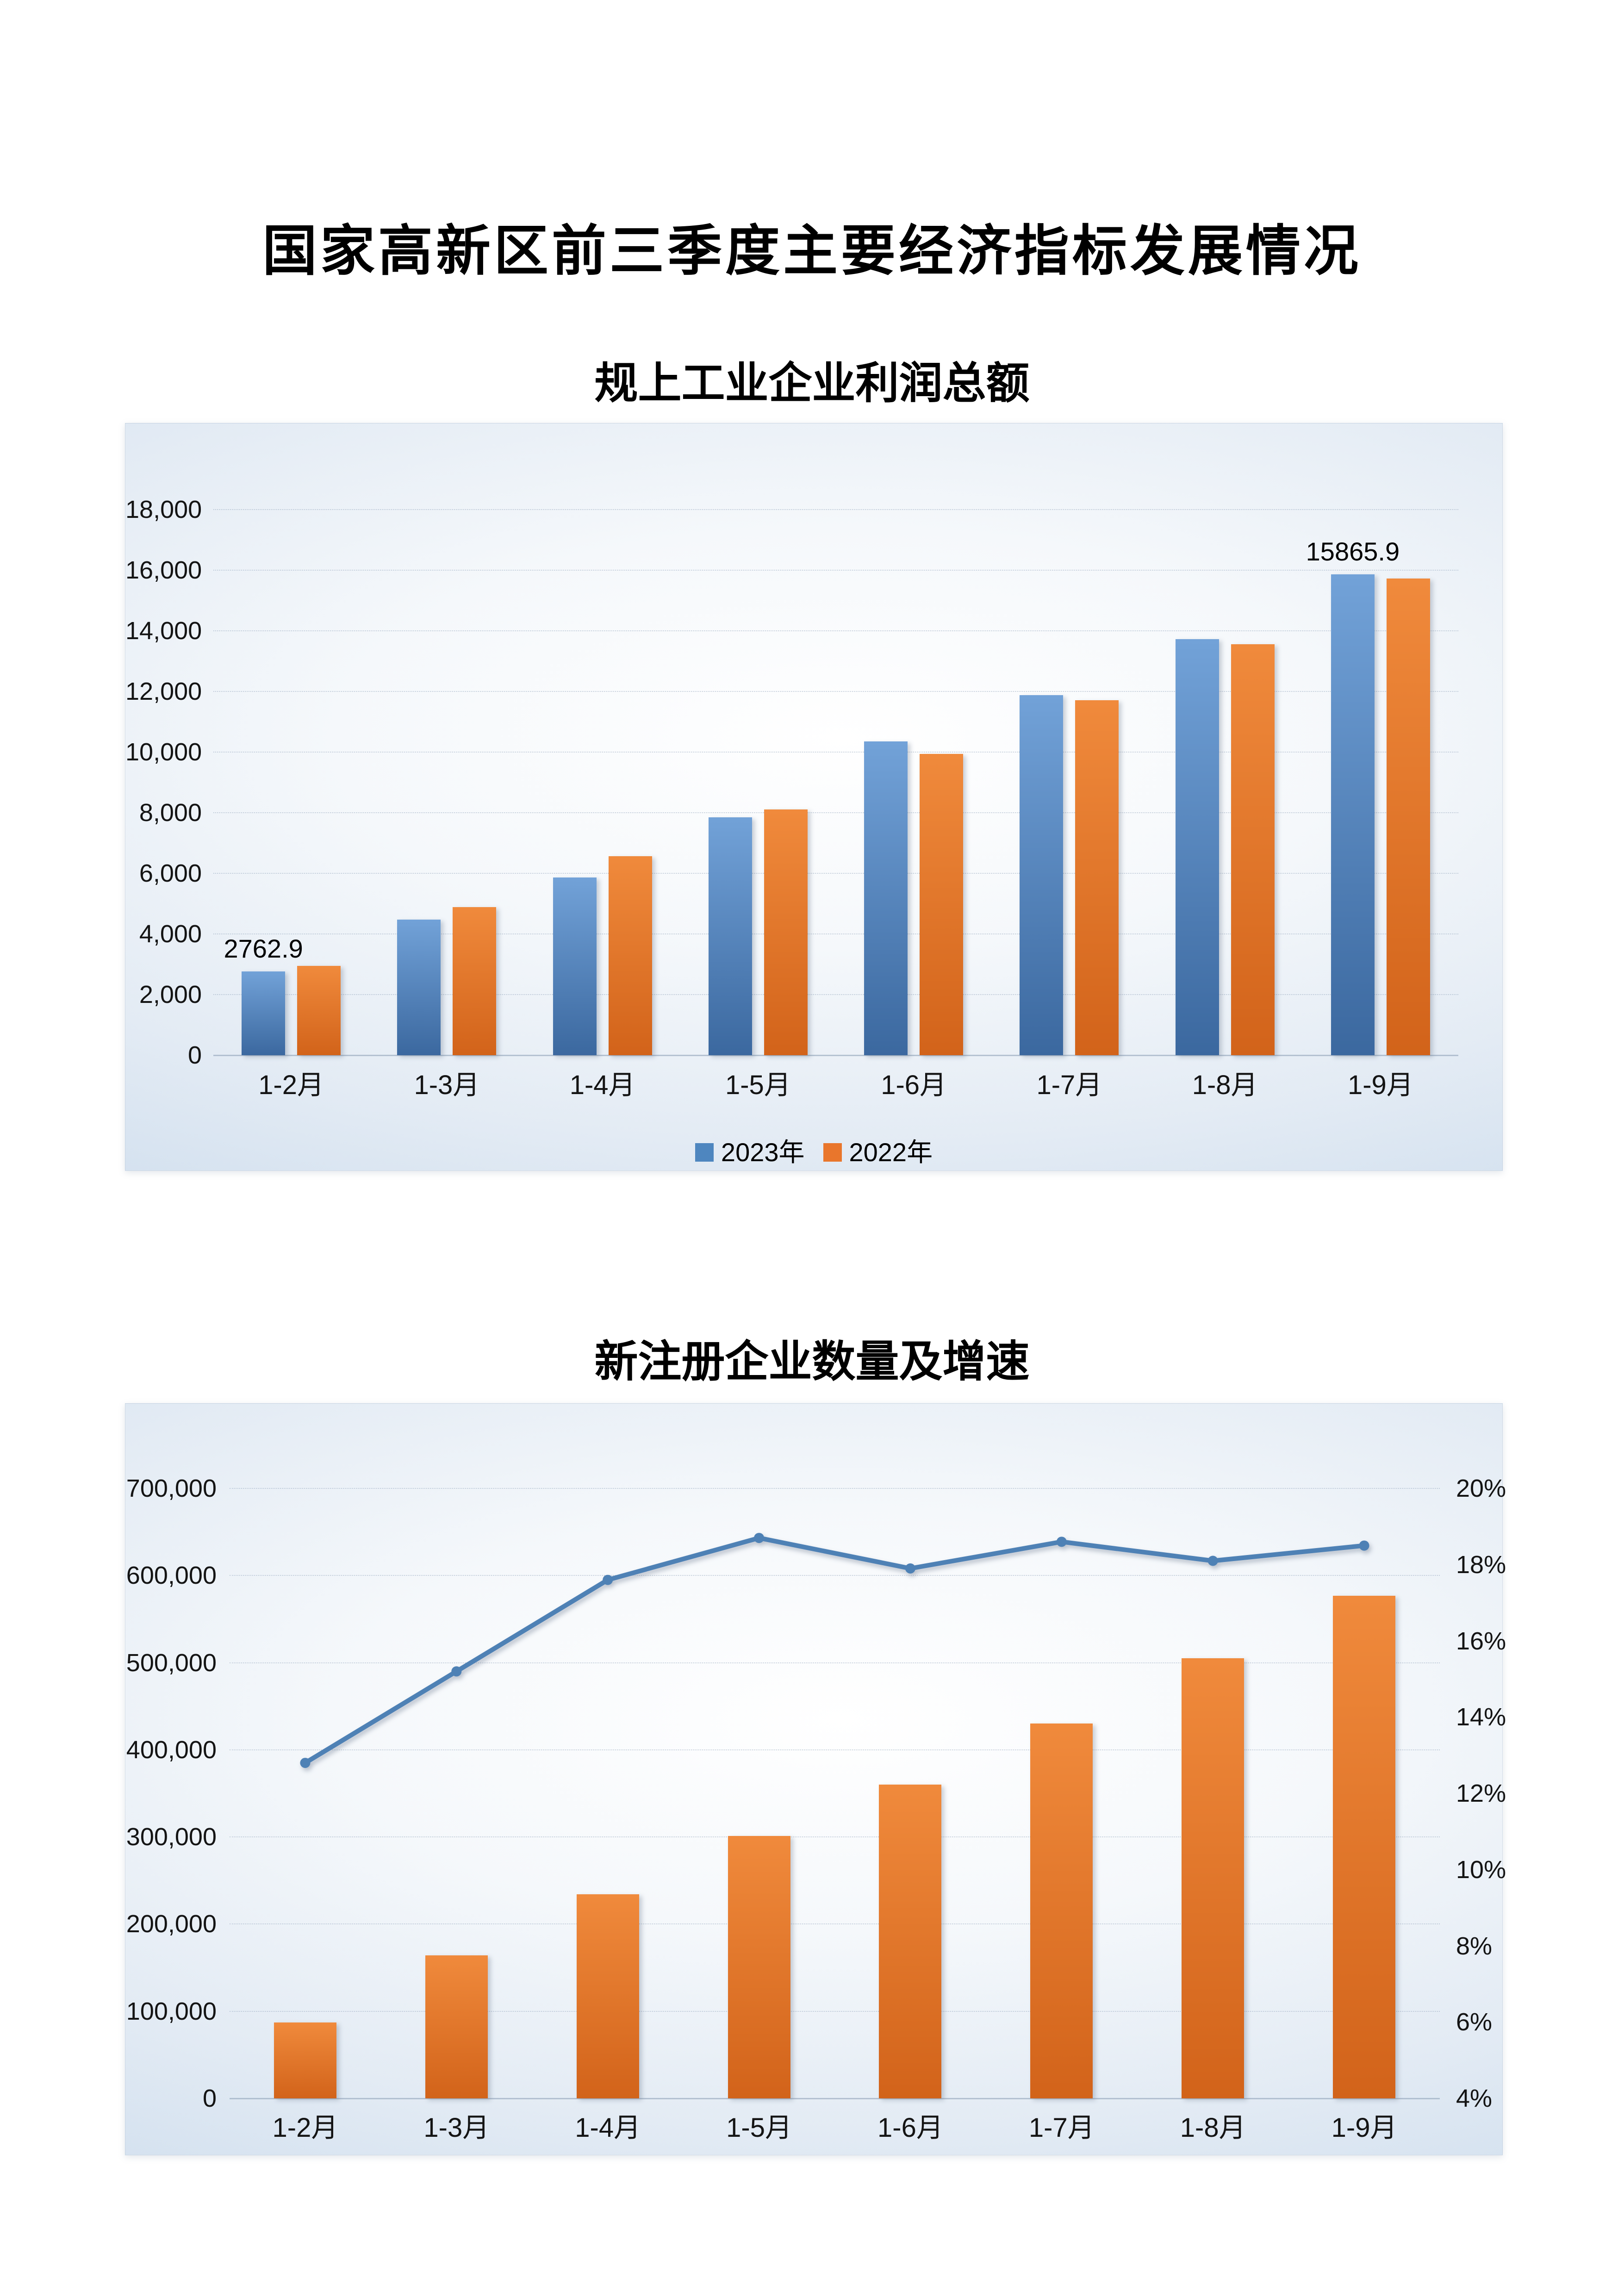 This screenshot has height=2296, width=1624. I want to click on bar-2022年-1-8月, so click(1253, 849).